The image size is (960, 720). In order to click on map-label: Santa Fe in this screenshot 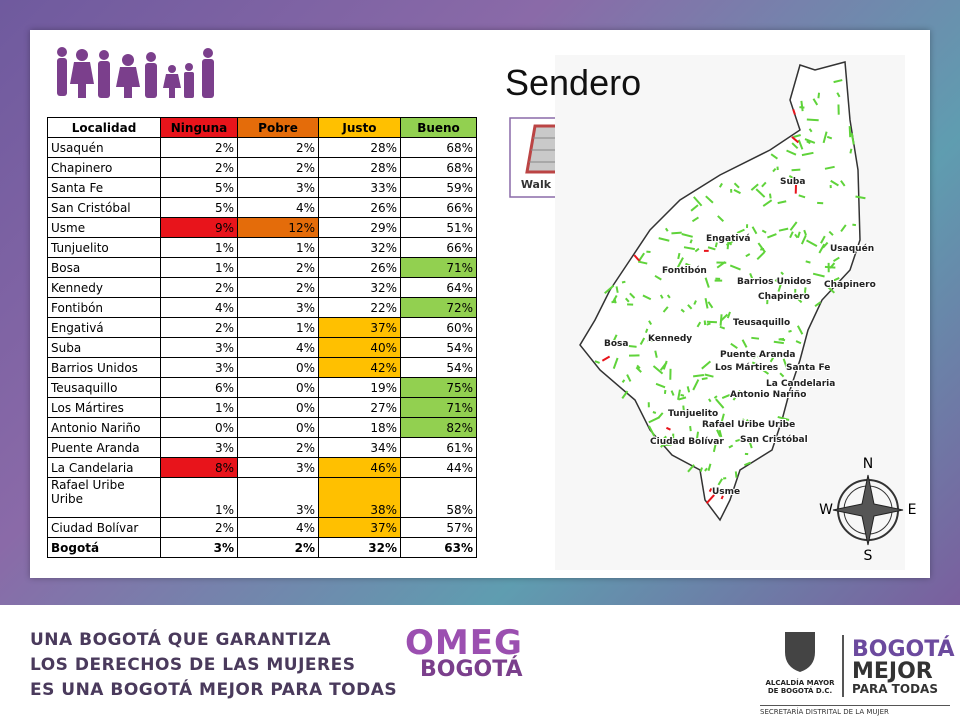, I will do `click(808, 368)`.